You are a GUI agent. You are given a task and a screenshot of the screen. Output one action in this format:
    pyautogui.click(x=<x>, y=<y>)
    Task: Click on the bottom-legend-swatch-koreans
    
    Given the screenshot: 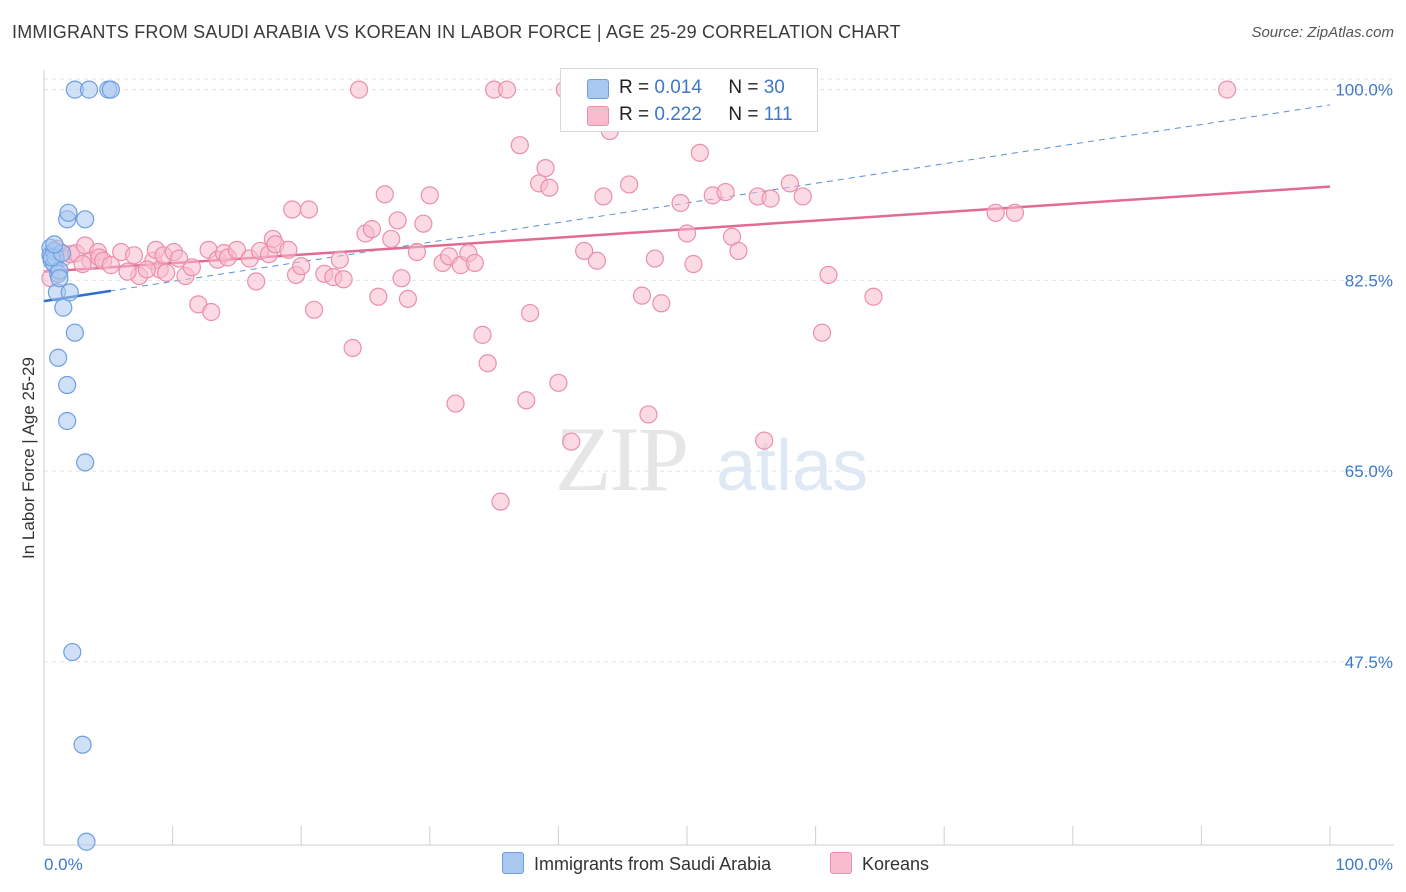 What is the action you would take?
    pyautogui.click(x=841, y=863)
    